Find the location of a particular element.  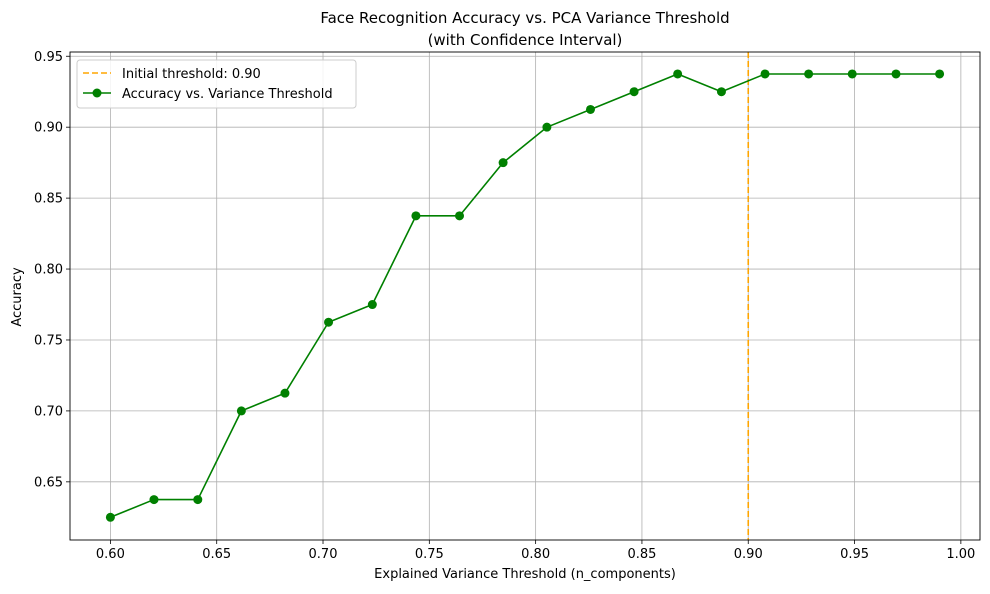

x-tick-label: 0.80 is located at coordinates (535, 554).